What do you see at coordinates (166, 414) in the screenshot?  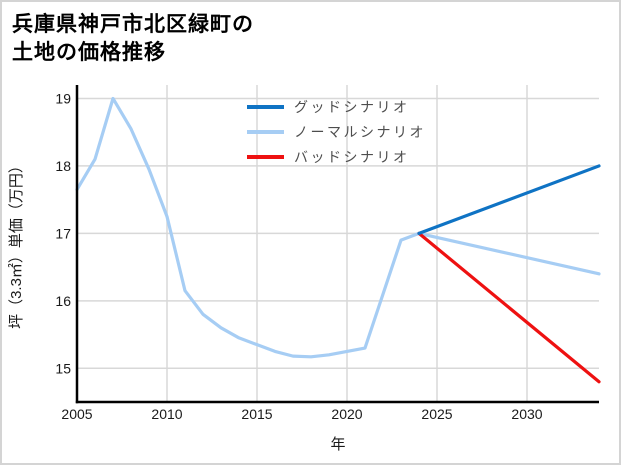 I see `x-tick-label-2010: 2010` at bounding box center [166, 414].